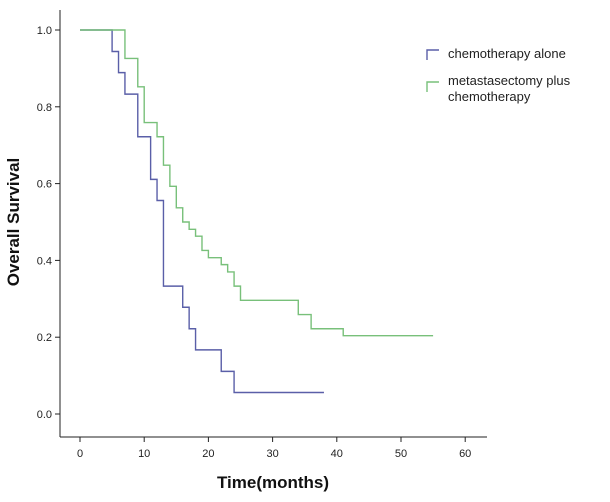 This screenshot has height=502, width=610. I want to click on y-tick-label: 0.0, so click(44, 415).